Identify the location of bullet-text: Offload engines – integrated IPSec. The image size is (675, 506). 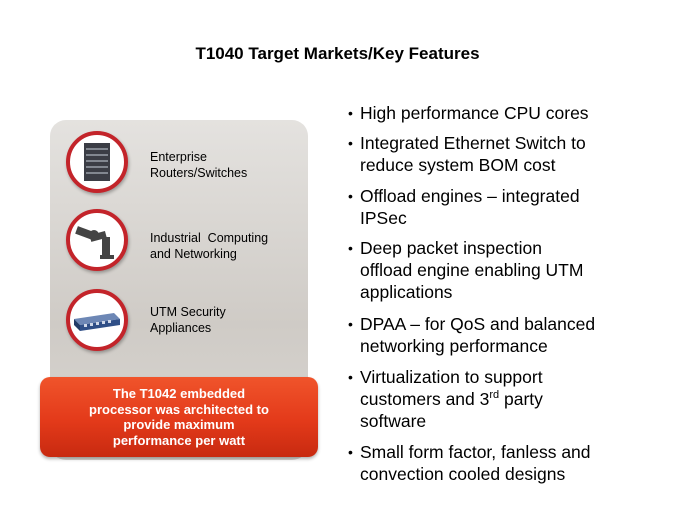
(470, 207).